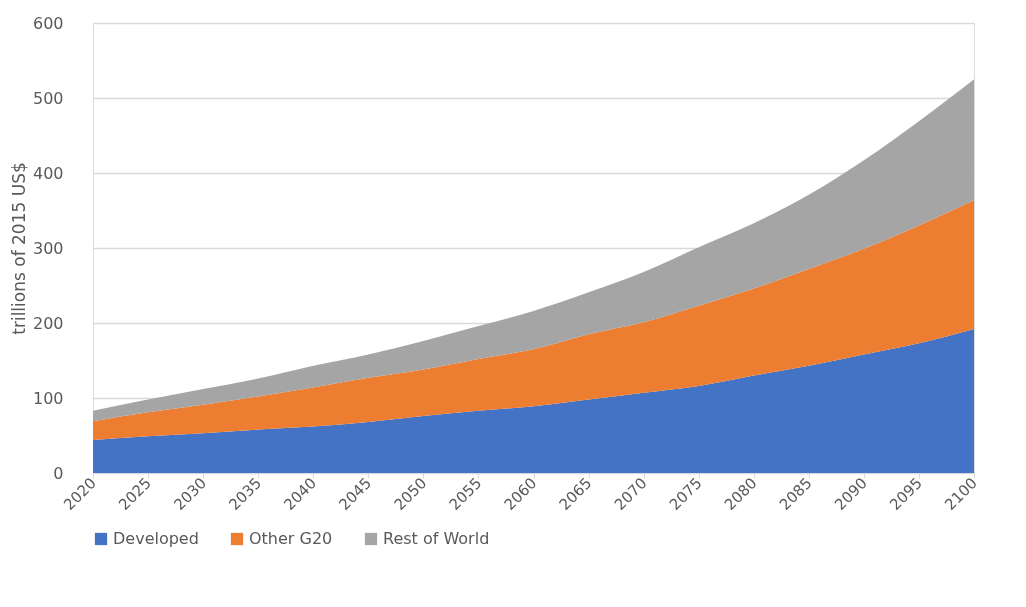  What do you see at coordinates (58, 473) in the screenshot?
I see `y-tick-label: 0` at bounding box center [58, 473].